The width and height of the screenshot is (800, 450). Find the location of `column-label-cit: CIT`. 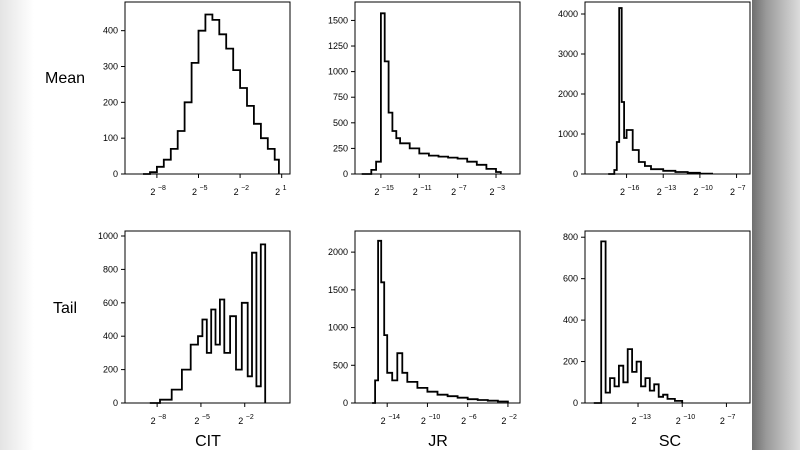

column-label-cit: CIT is located at coordinates (208, 441).